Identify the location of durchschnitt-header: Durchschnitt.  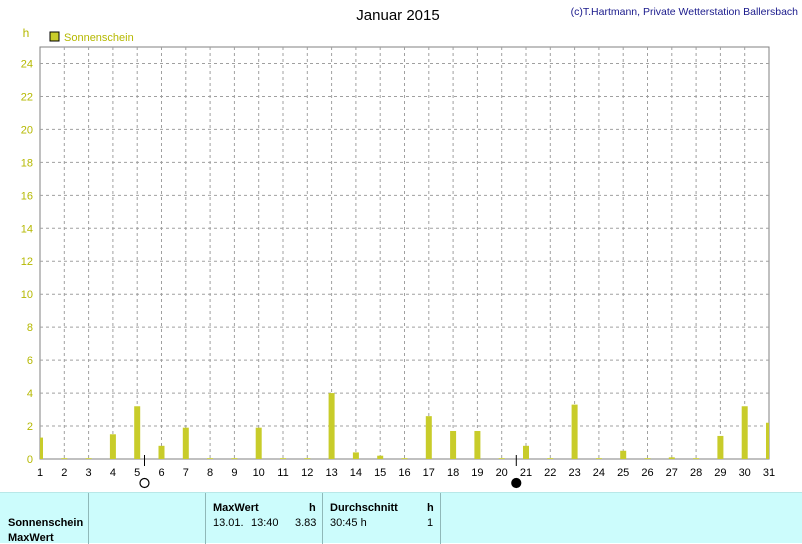
(364, 508).